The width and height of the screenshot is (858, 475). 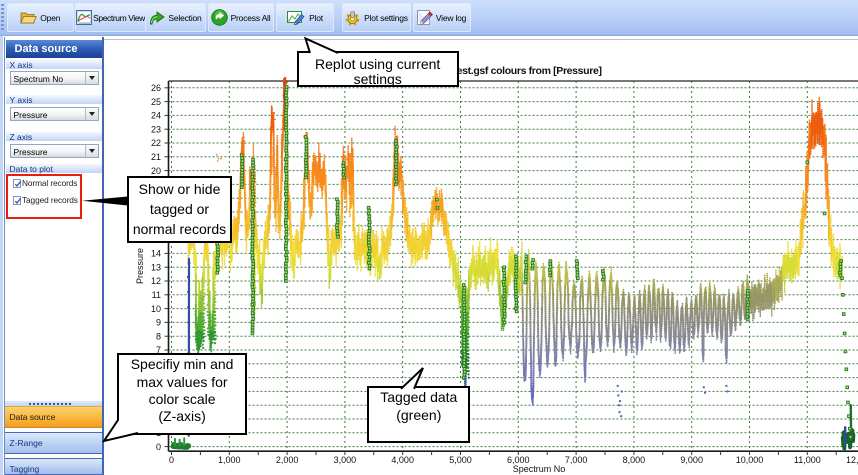 I want to click on svg-text: 6,000, so click(x=518, y=460).